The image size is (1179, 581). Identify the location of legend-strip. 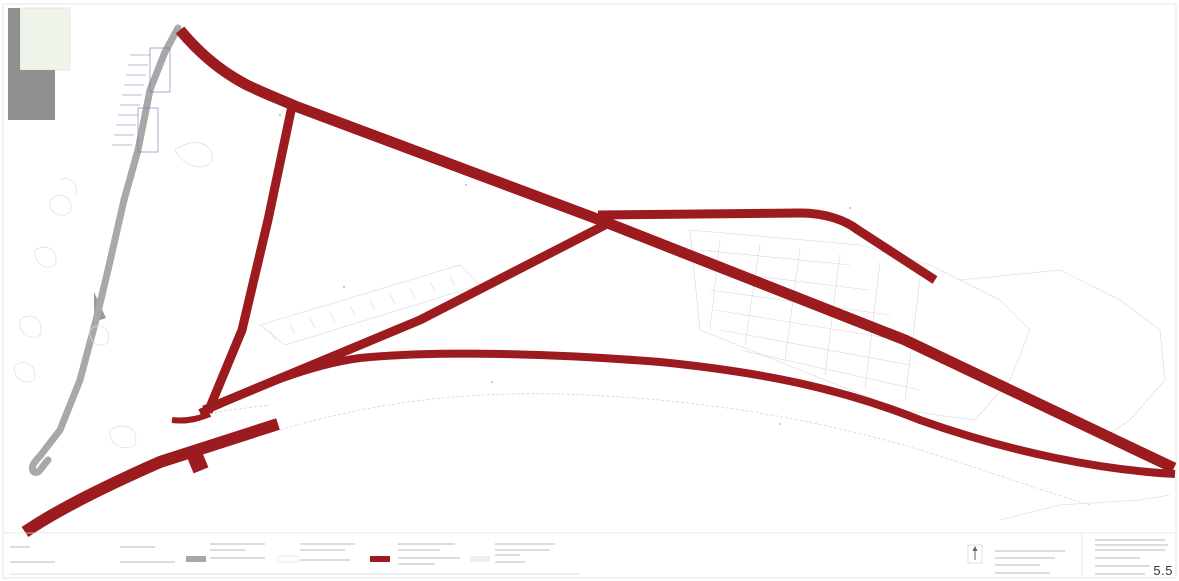
(589, 555).